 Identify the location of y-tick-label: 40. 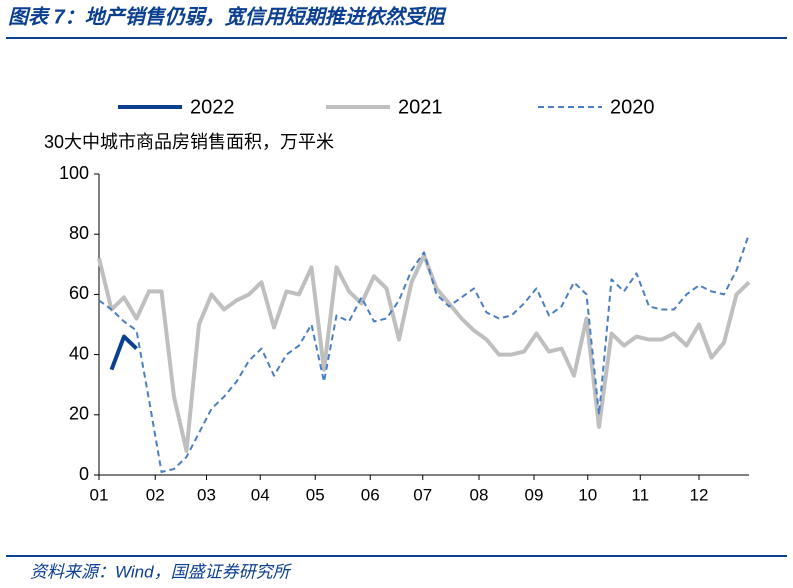
(79, 353).